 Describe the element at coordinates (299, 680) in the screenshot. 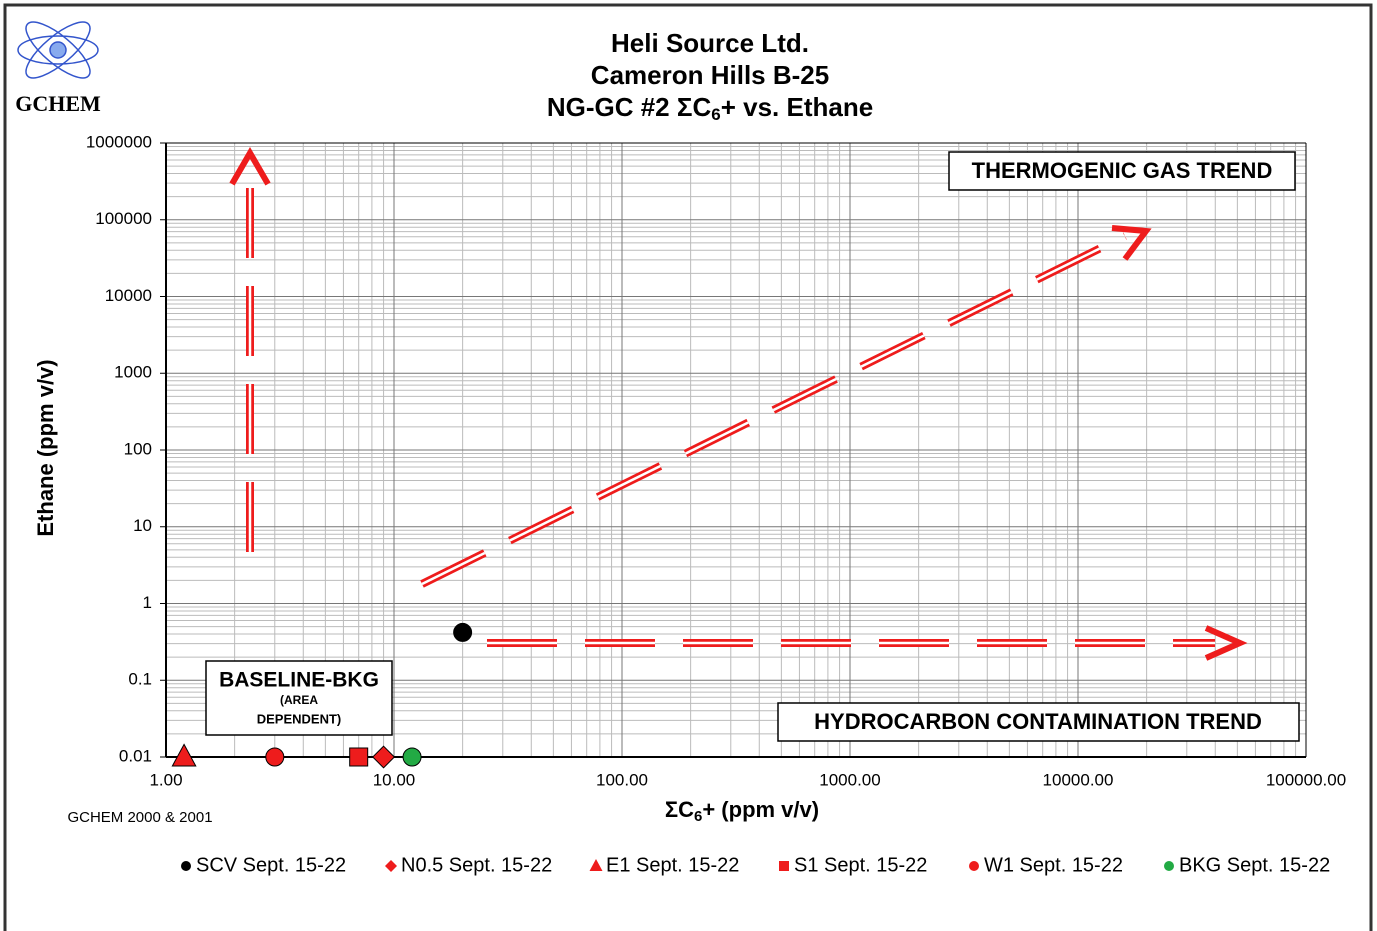

I see `annotation: BASELINE-BKG` at that location.